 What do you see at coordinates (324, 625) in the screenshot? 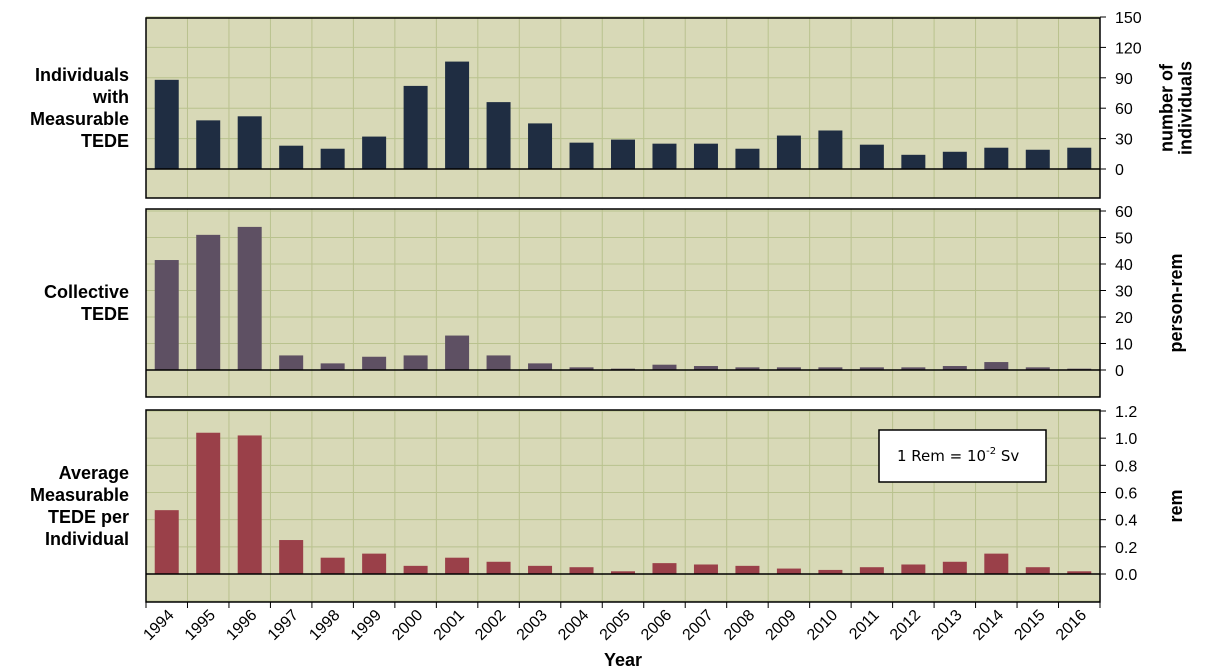
I see `x-tick-label: 1998` at bounding box center [324, 625].